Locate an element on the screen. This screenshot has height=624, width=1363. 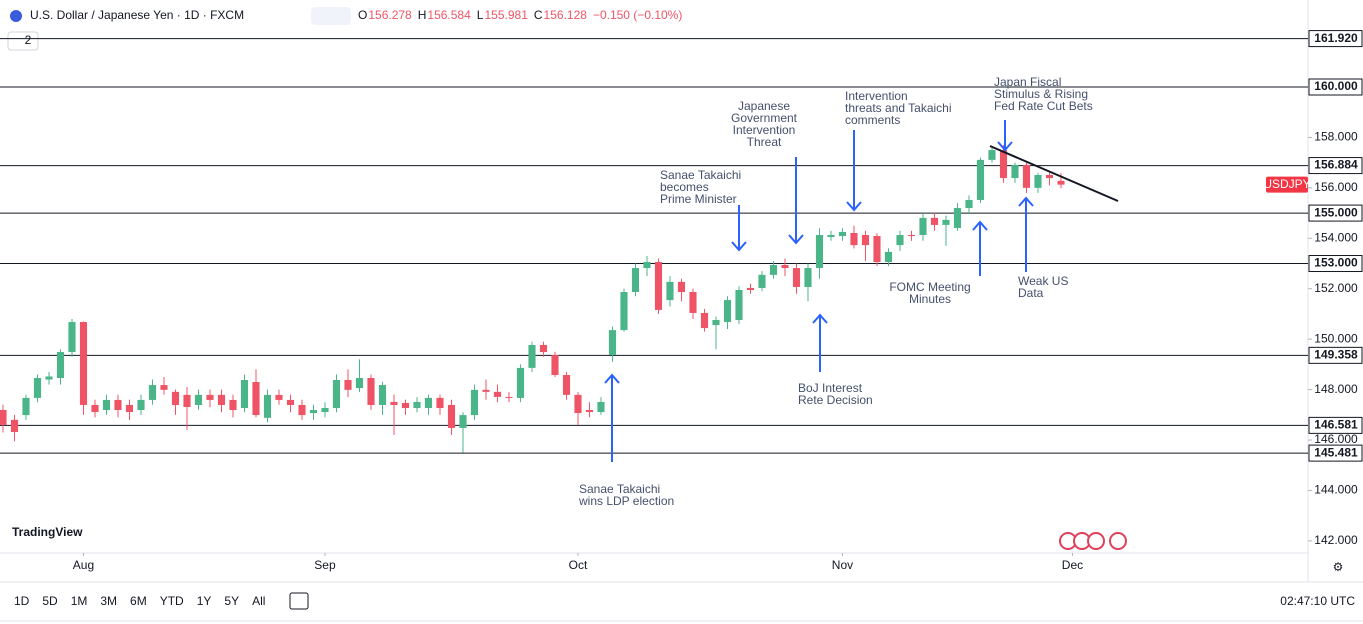
legend-change: −0.150 (−0.10%) is located at coordinates (637, 15).